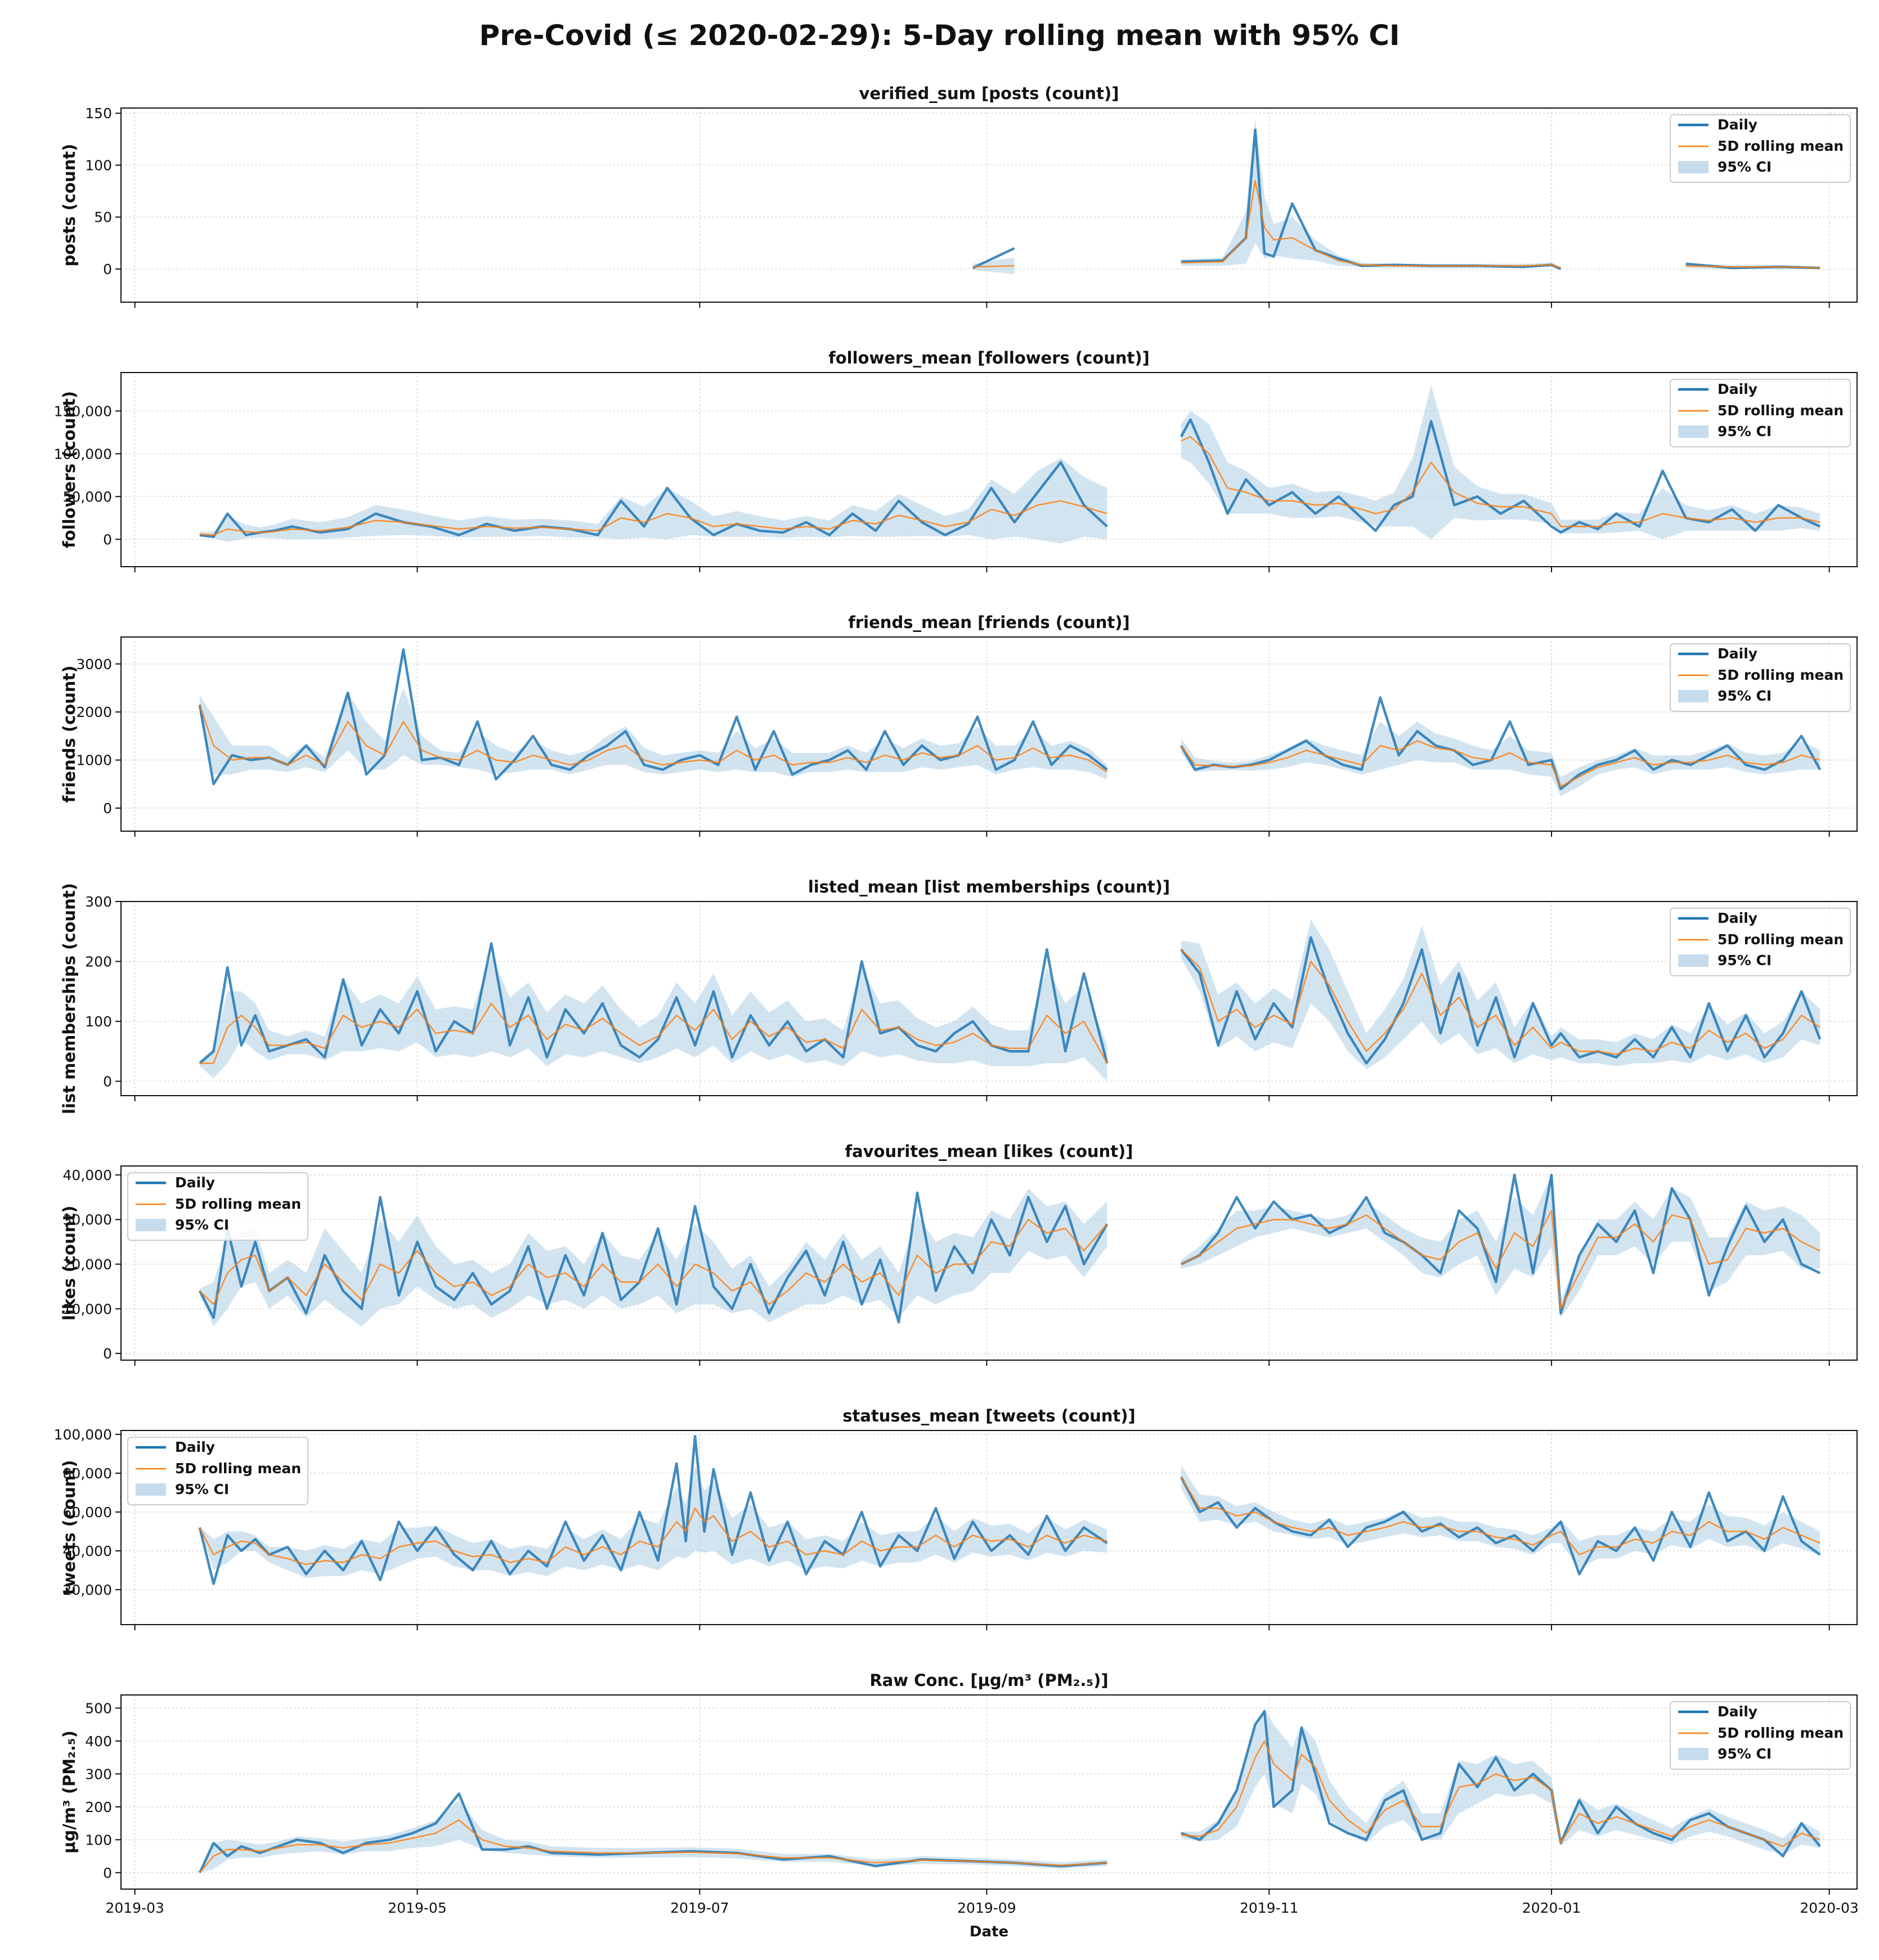 The width and height of the screenshot is (1879, 1960). What do you see at coordinates (988, 622) in the screenshot?
I see `panel-title: friends_mean [friends (count)]` at bounding box center [988, 622].